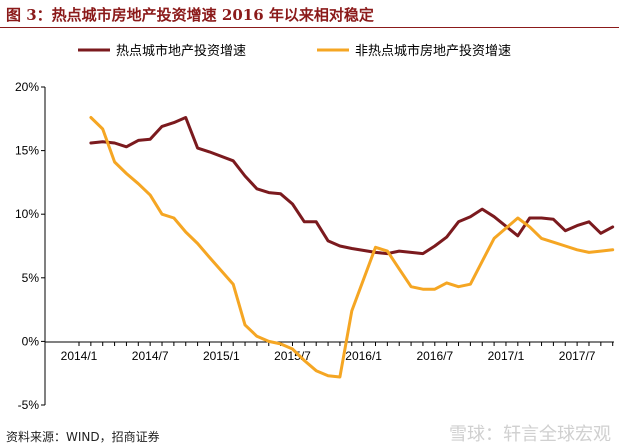  Describe the element at coordinates (309, 27) in the screenshot. I see `title-divider` at that location.